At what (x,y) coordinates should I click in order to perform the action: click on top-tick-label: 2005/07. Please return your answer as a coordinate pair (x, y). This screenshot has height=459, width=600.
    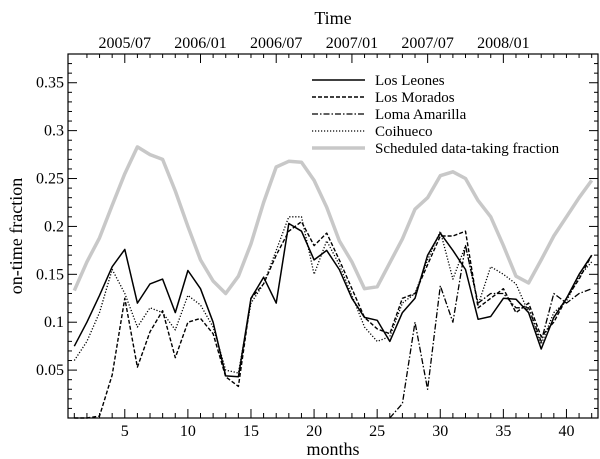
    Looking at the image, I should click on (125, 43).